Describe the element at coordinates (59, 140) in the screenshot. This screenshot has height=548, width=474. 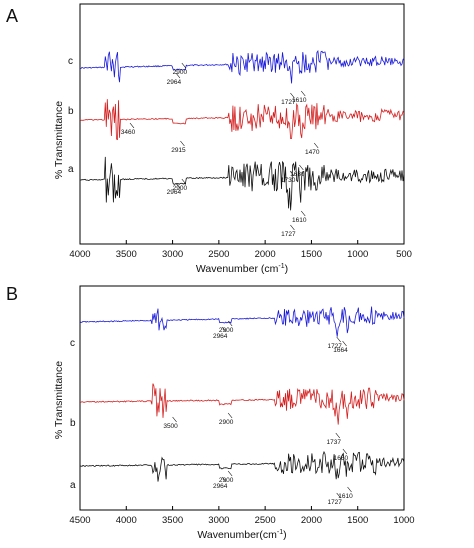
I see `panel-a-ylabel: % Transmittance` at that location.